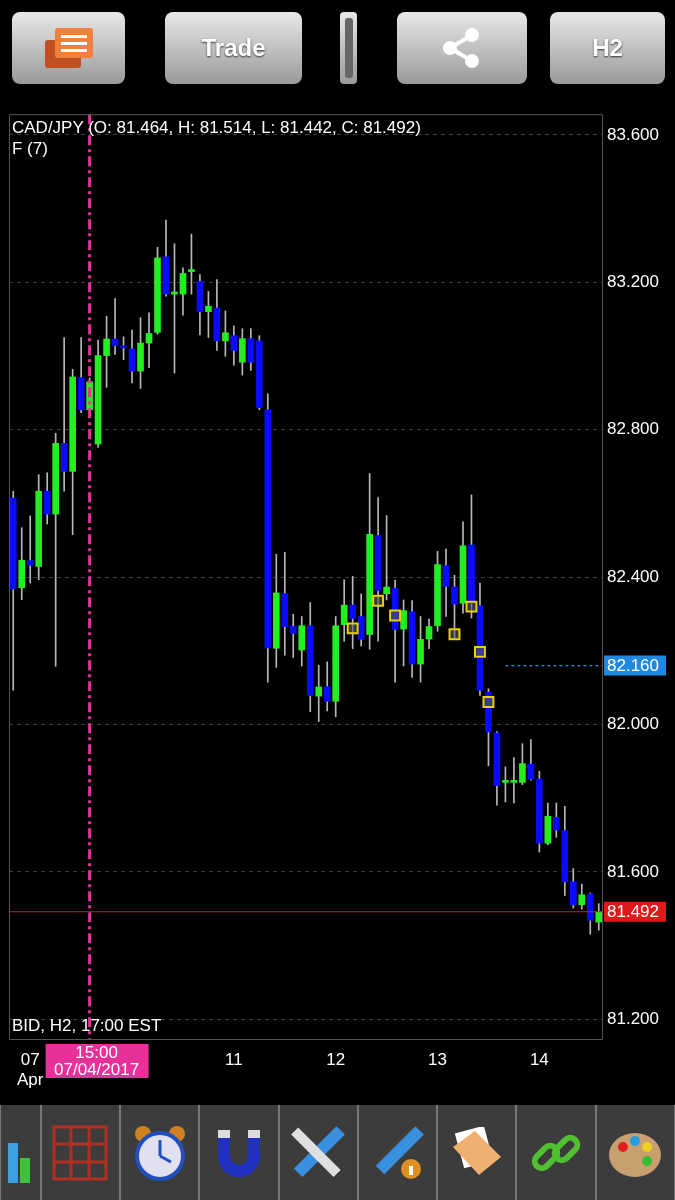 The height and width of the screenshot is (1200, 675). Describe the element at coordinates (336, 1059) in the screenshot. I see `x-tick-label: 12` at that location.